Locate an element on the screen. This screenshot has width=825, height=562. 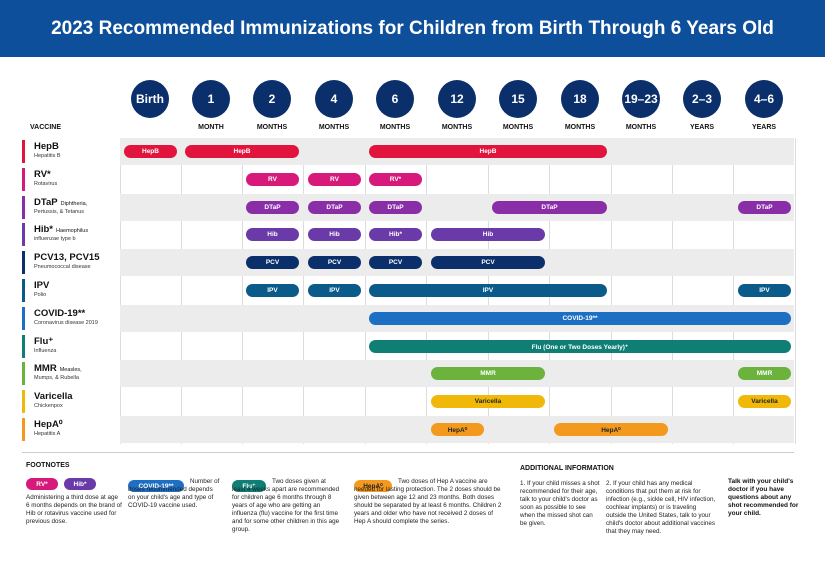
vaccine-label: IPV Polio is located at coordinates (71, 290).